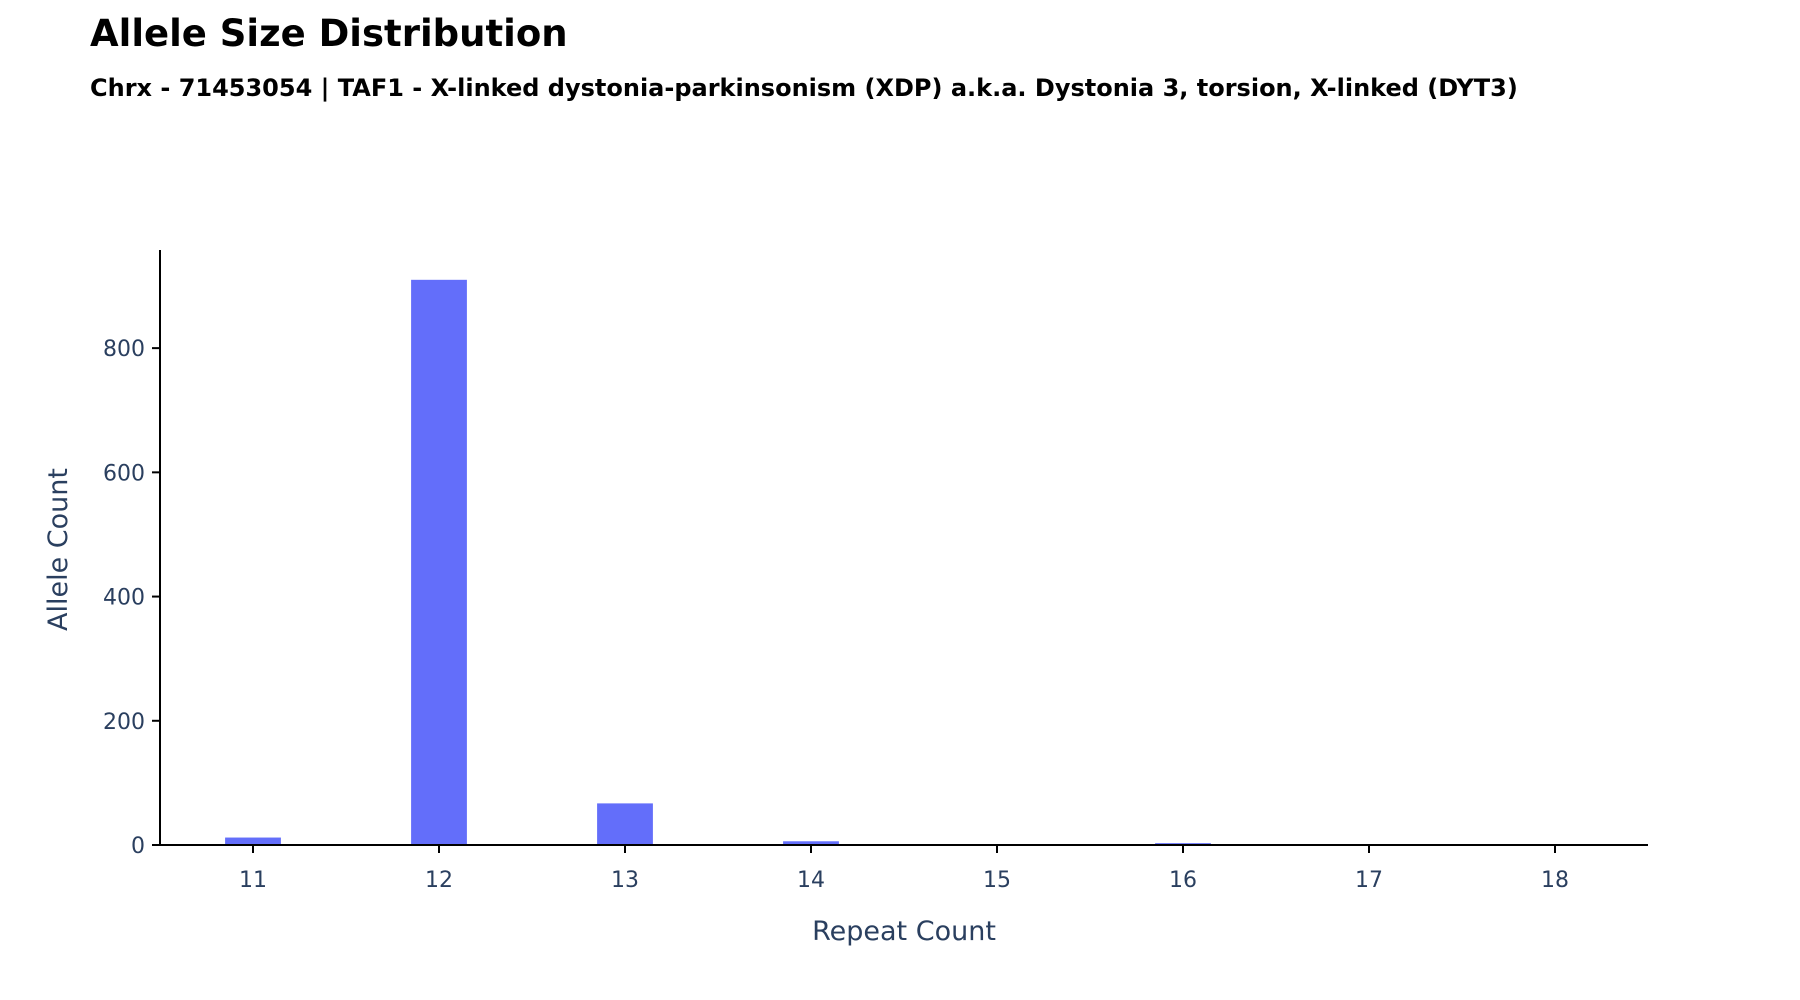 The height and width of the screenshot is (1000, 1800). What do you see at coordinates (124, 598) in the screenshot?
I see `y-tick-label: 400` at bounding box center [124, 598].